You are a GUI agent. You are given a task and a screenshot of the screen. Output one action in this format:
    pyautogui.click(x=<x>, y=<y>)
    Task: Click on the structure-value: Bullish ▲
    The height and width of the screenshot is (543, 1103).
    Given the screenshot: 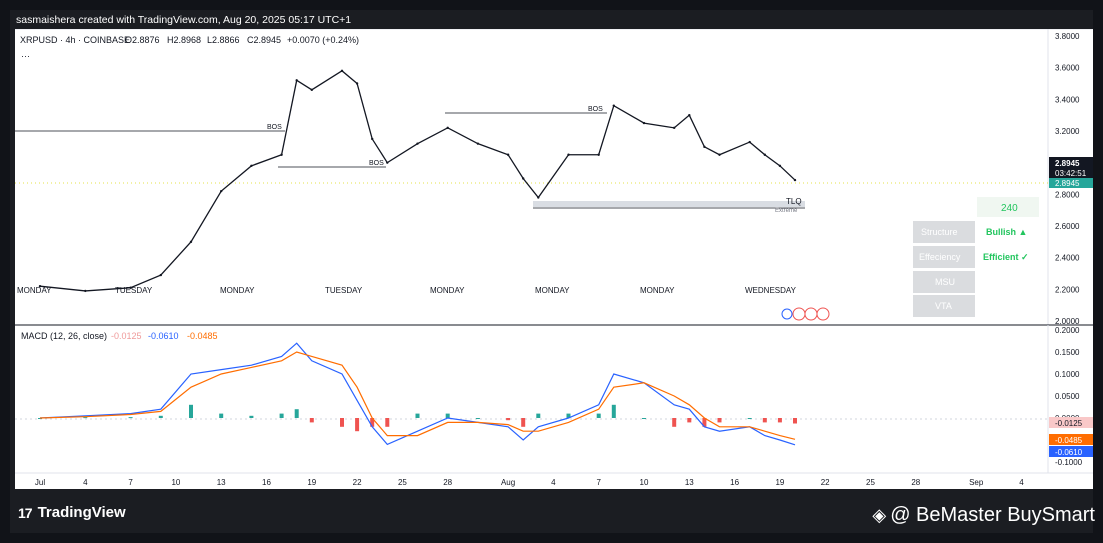 What is the action you would take?
    pyautogui.click(x=1006, y=232)
    